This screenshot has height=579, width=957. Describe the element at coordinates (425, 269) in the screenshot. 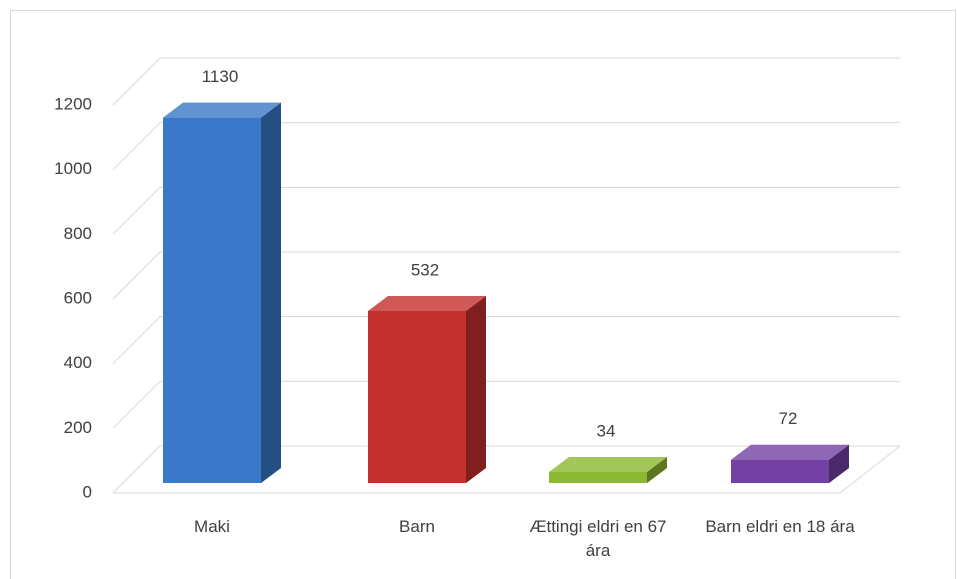

I see `data-label: 532` at that location.